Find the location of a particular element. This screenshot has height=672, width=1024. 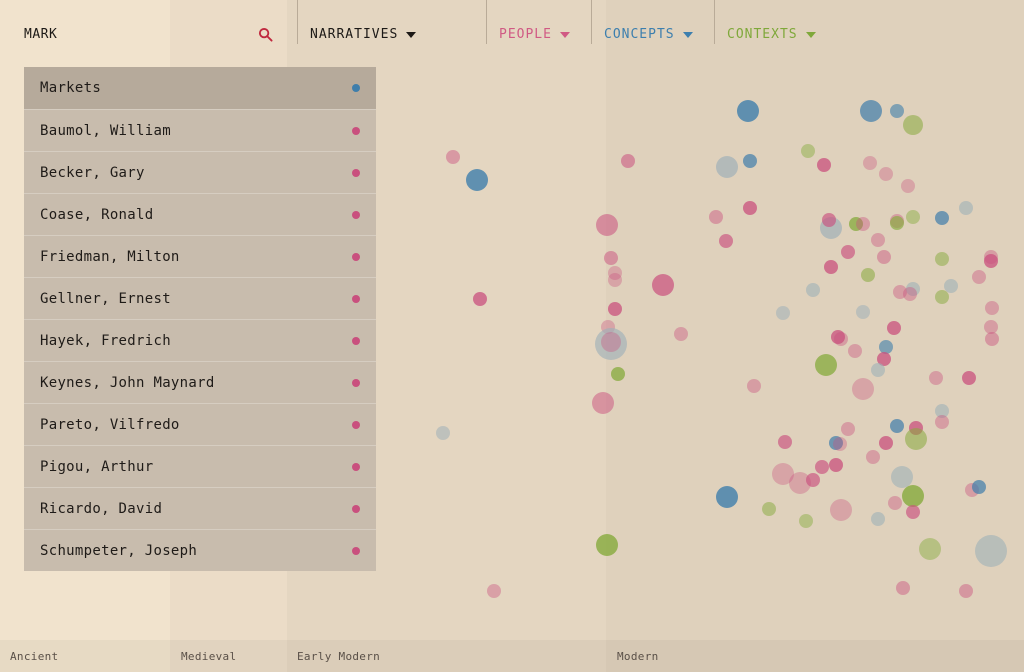

result-item: Keynes, John Maynard is located at coordinates (200, 382).